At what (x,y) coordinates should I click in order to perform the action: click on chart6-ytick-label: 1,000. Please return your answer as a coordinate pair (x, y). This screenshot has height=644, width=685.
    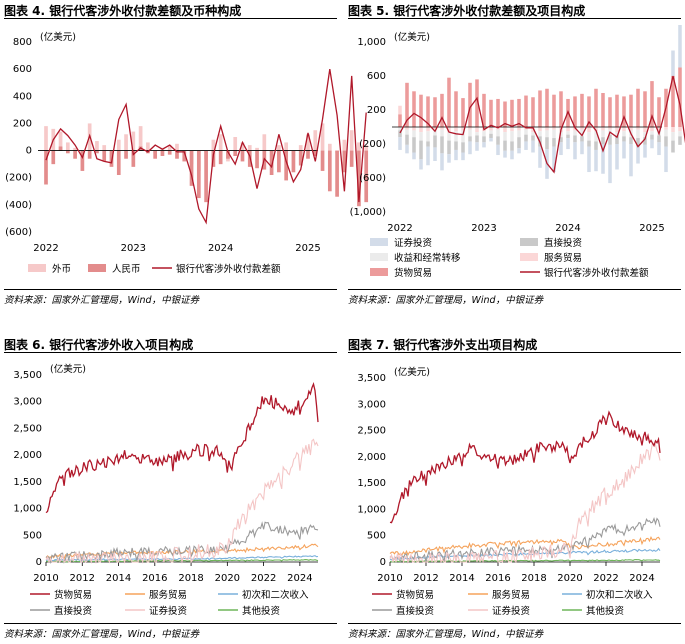
    Looking at the image, I should click on (27, 509).